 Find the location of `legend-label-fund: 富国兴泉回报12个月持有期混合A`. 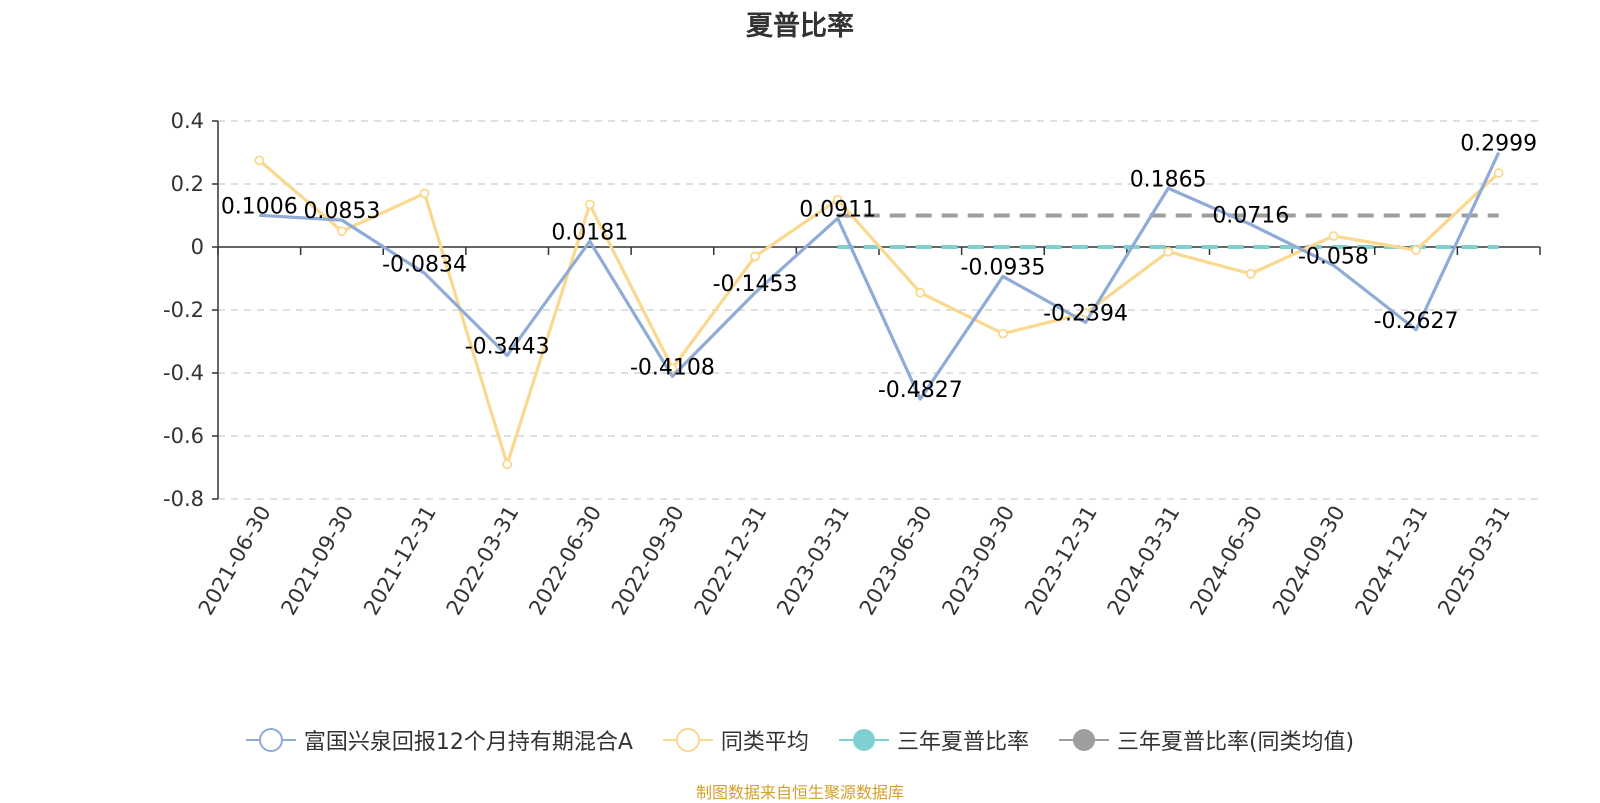

legend-label-fund: 富国兴泉回报12个月持有期混合A is located at coordinates (468, 742).